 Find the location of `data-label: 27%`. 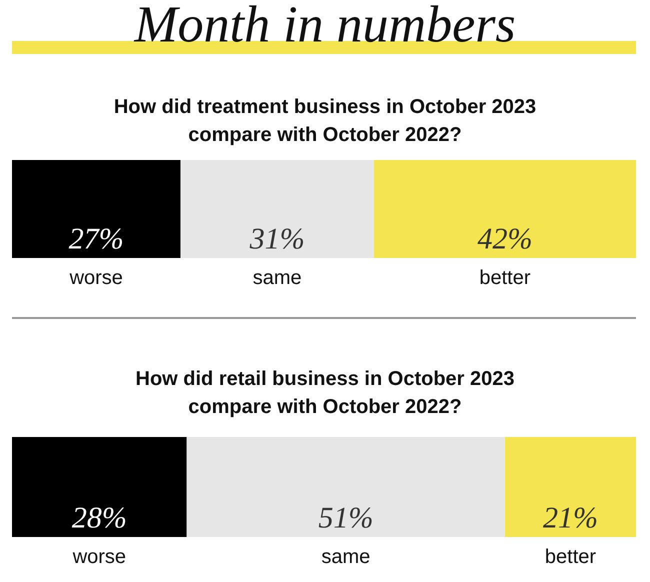

data-label: 27% is located at coordinates (96, 239).